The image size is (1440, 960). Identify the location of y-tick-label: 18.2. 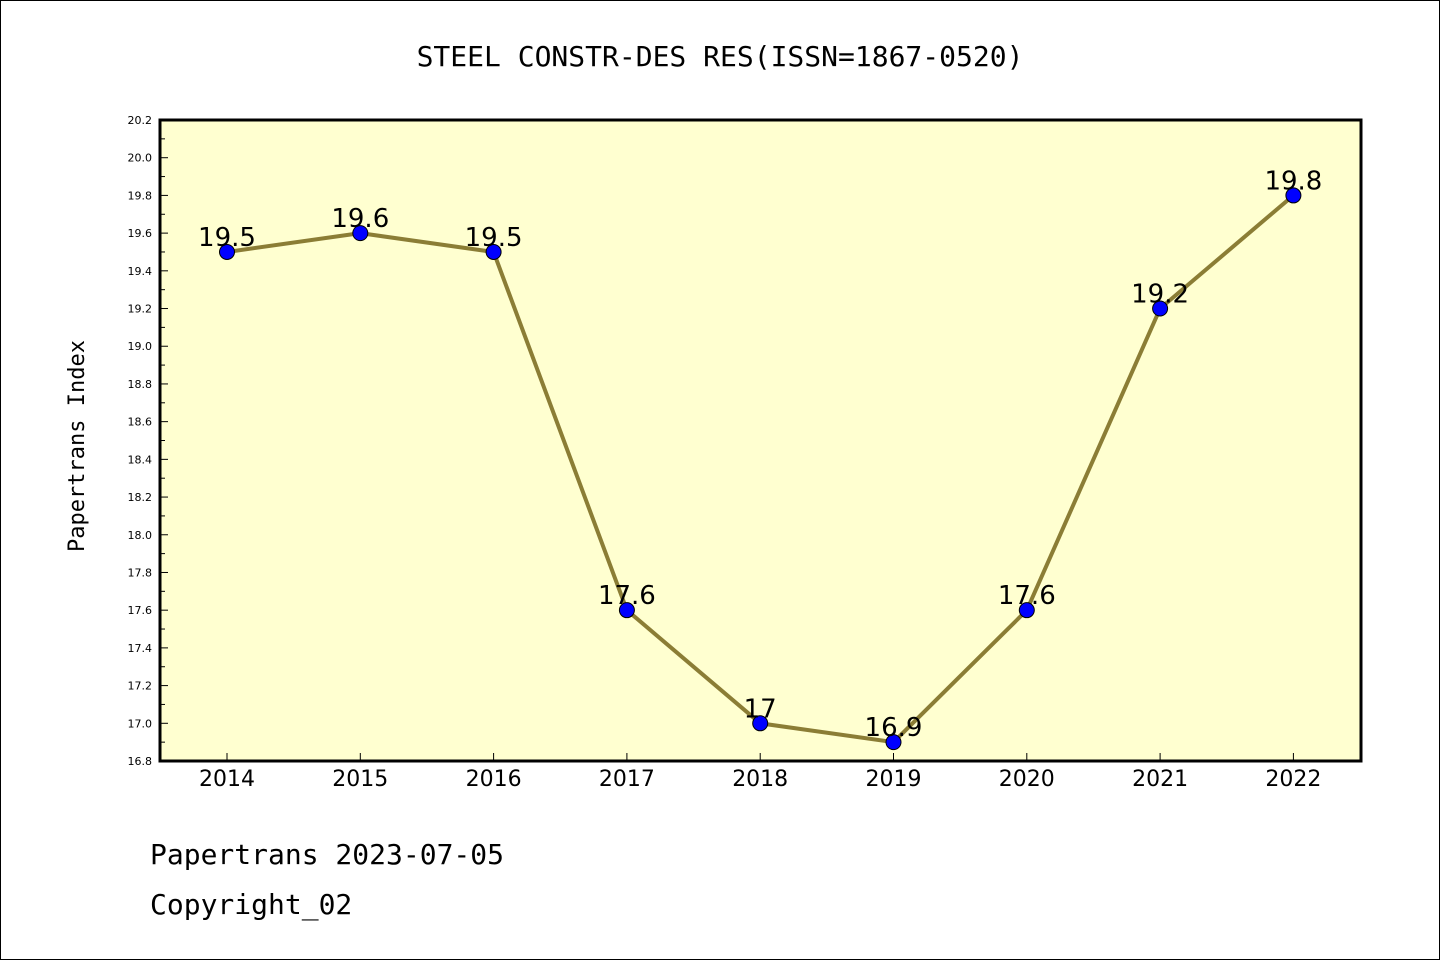
(140, 497).